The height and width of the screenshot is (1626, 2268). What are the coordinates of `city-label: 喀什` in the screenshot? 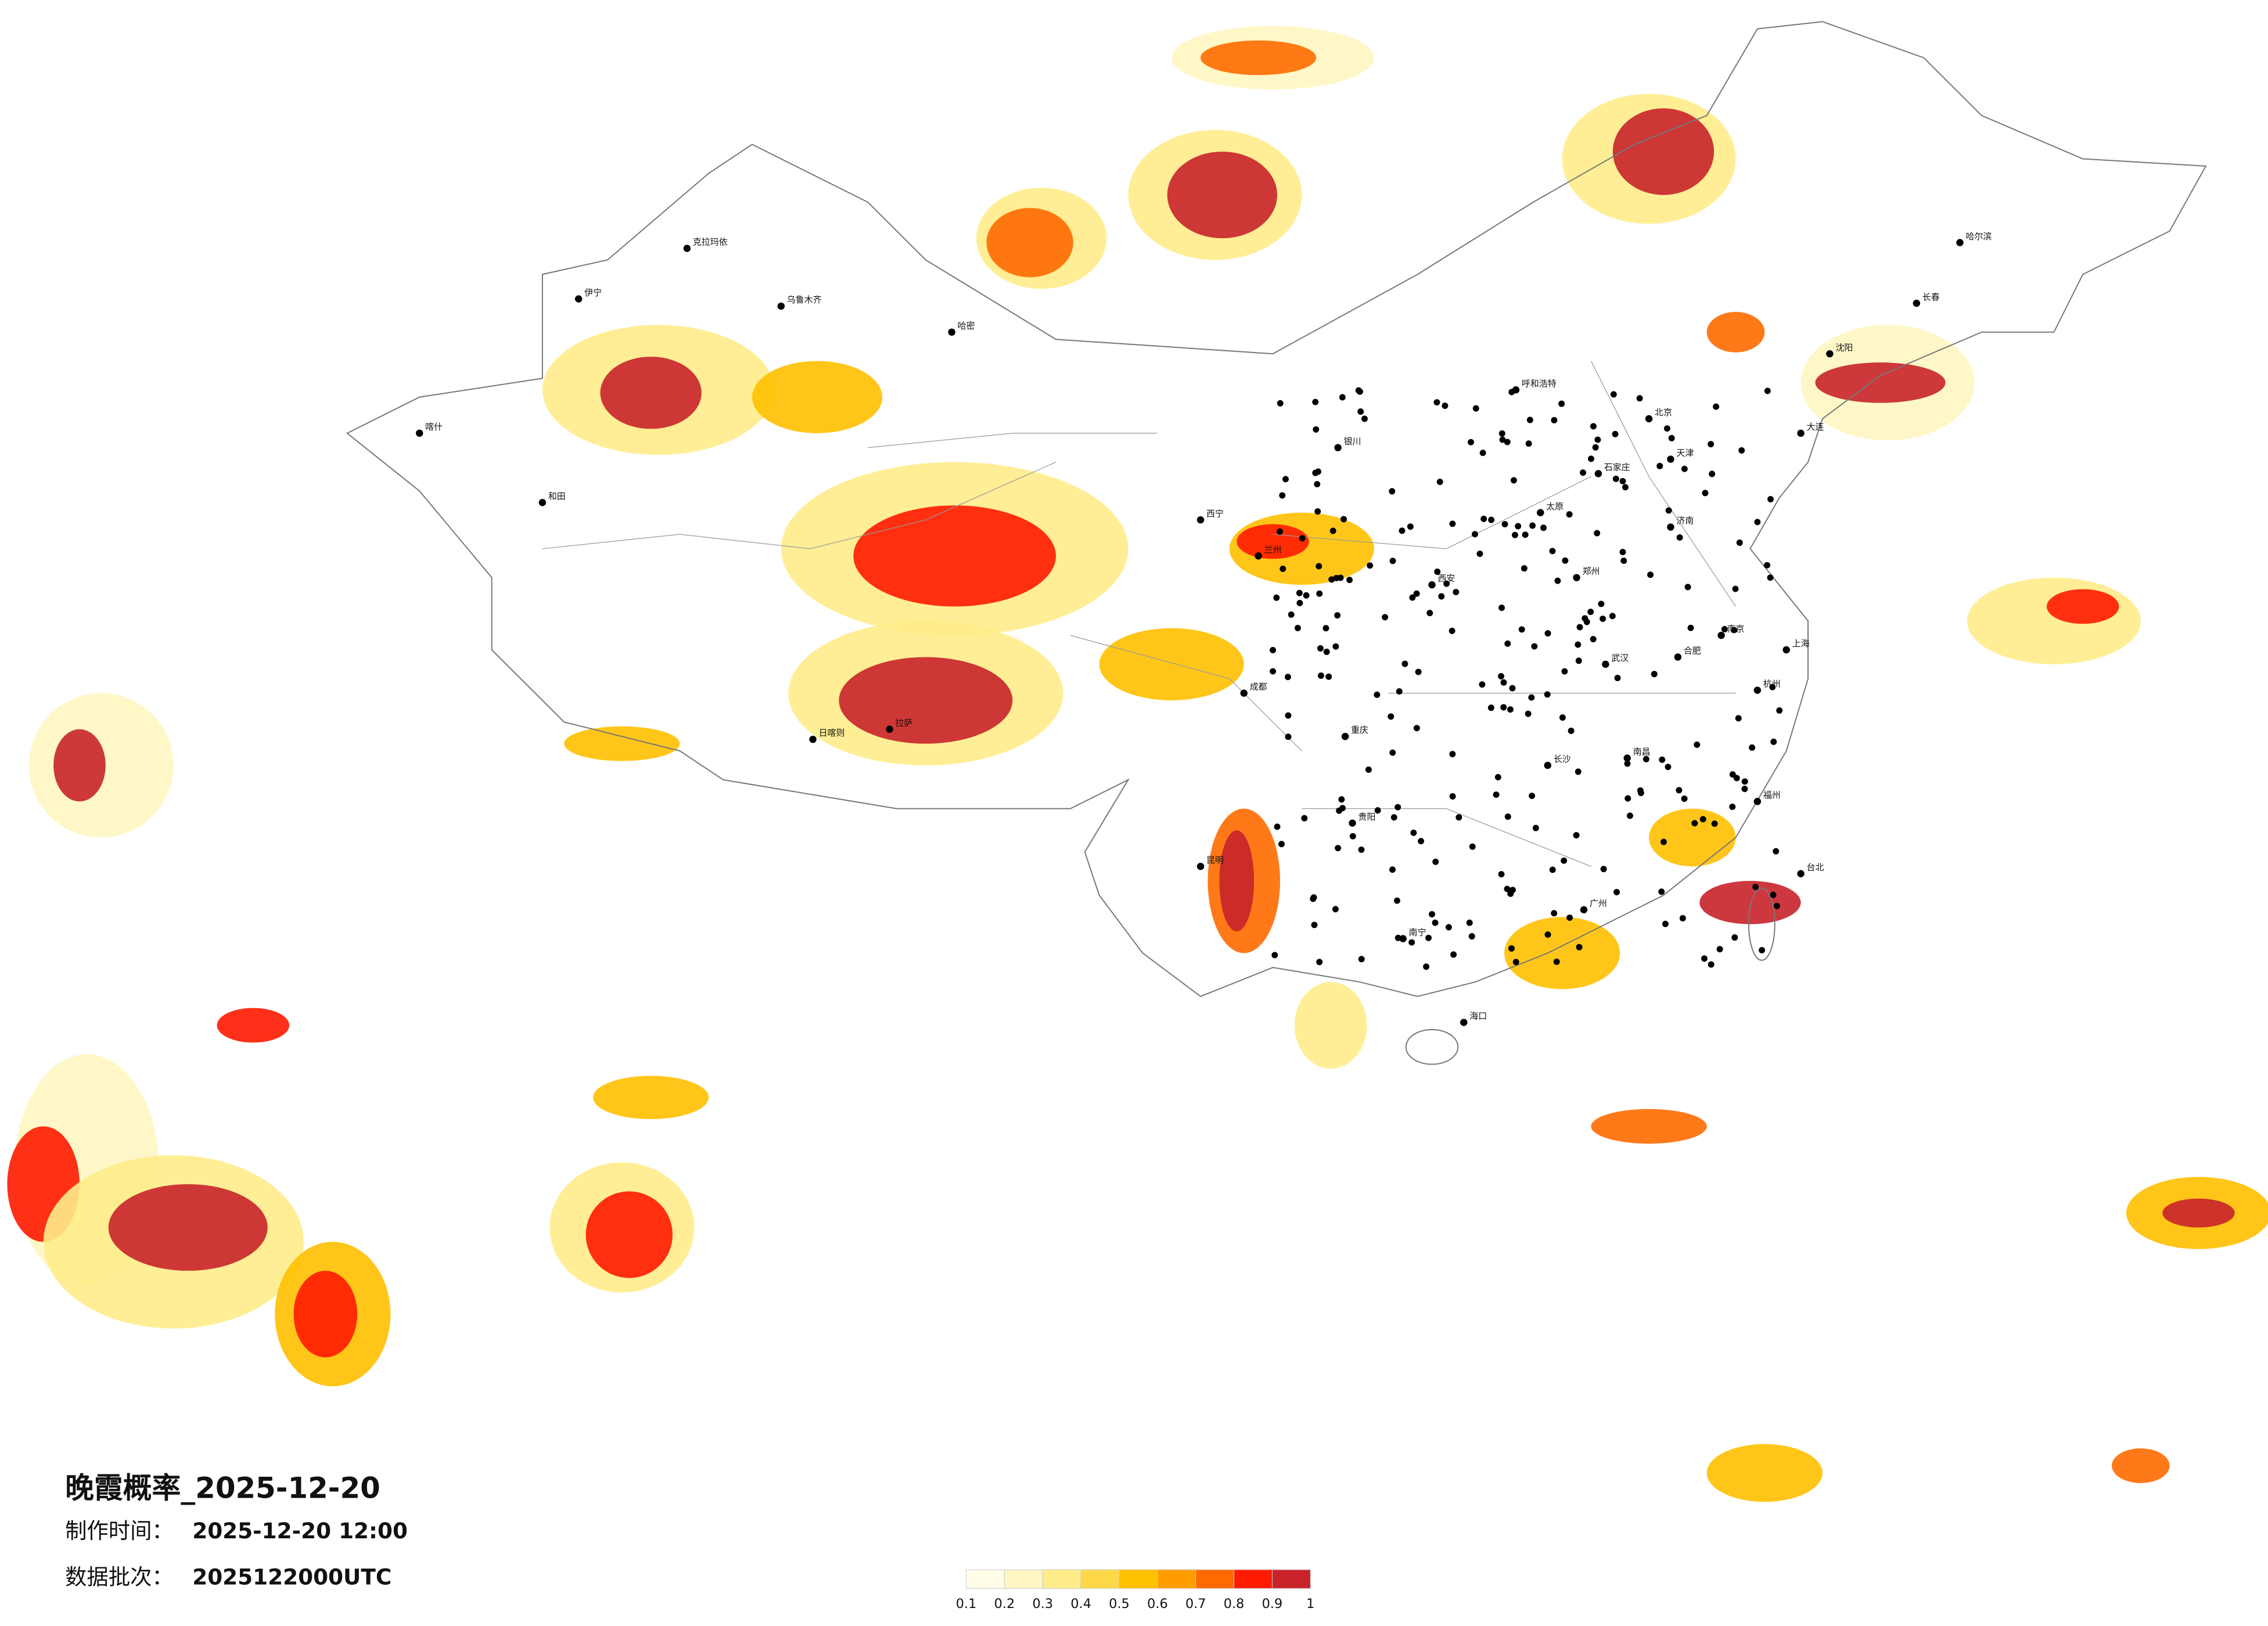 It's located at (434, 427).